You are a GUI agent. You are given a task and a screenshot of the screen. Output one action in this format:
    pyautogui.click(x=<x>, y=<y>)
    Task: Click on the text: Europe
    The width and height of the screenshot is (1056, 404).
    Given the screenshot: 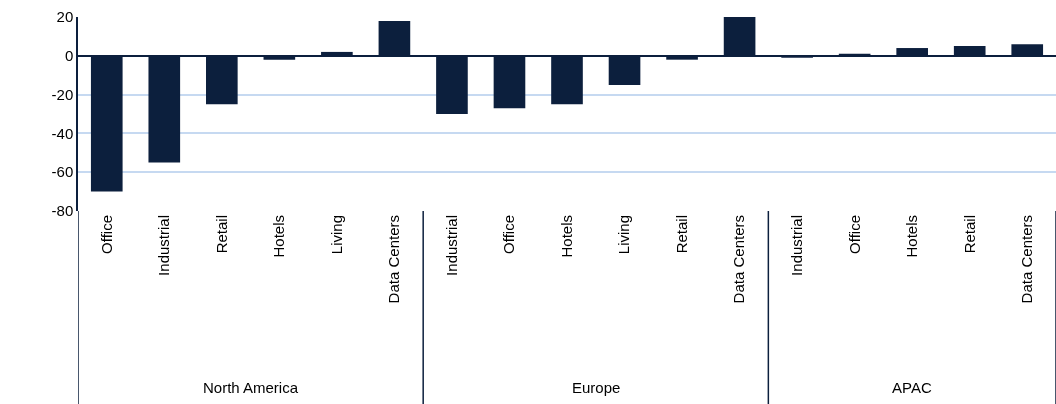 What is the action you would take?
    pyautogui.click(x=596, y=387)
    